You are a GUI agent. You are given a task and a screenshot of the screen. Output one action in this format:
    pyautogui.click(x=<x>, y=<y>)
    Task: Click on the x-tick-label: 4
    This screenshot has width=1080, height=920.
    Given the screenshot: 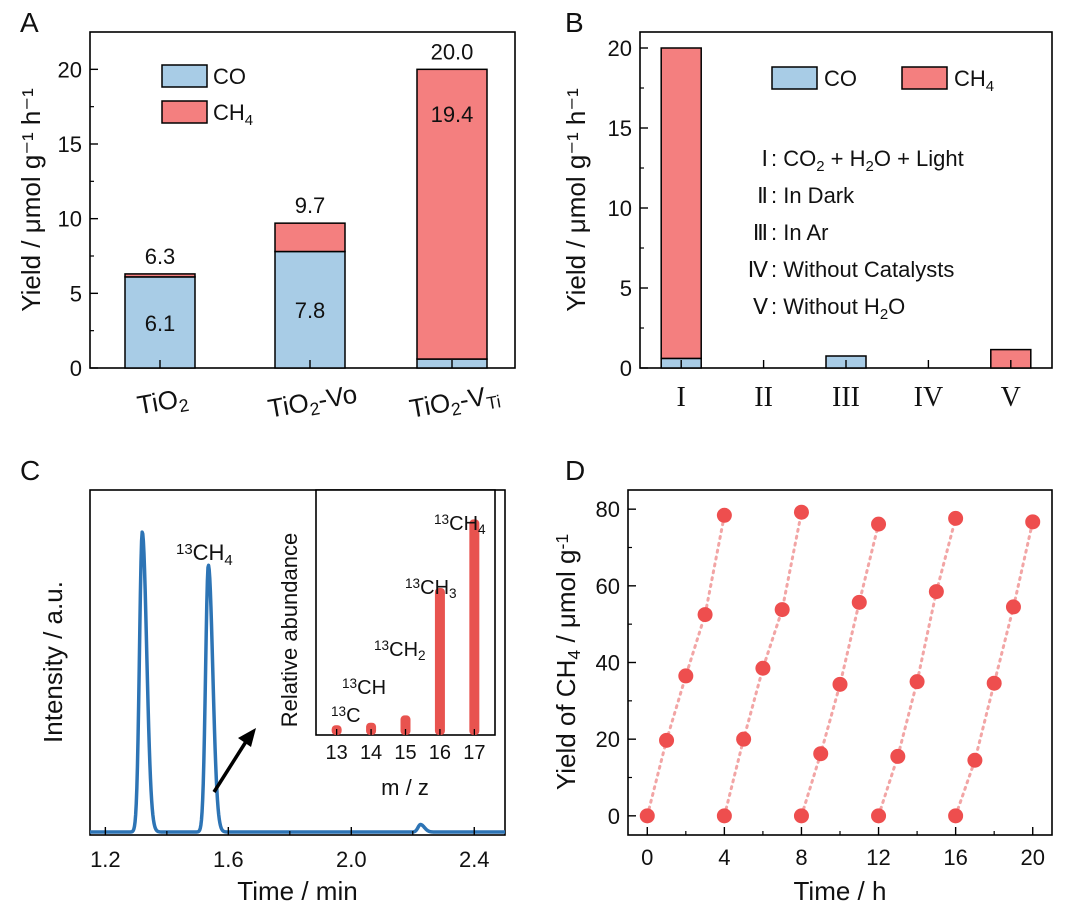 What is the action you would take?
    pyautogui.click(x=724, y=857)
    